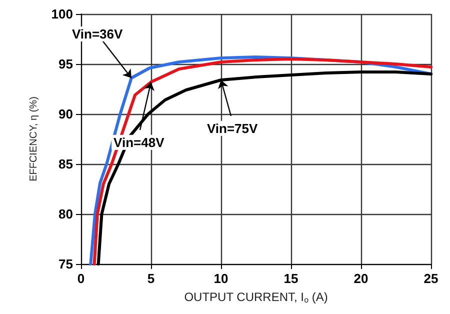 This screenshot has width=450, height=314. Describe the element at coordinates (81, 278) in the screenshot. I see `x-tick-label: 0` at that location.